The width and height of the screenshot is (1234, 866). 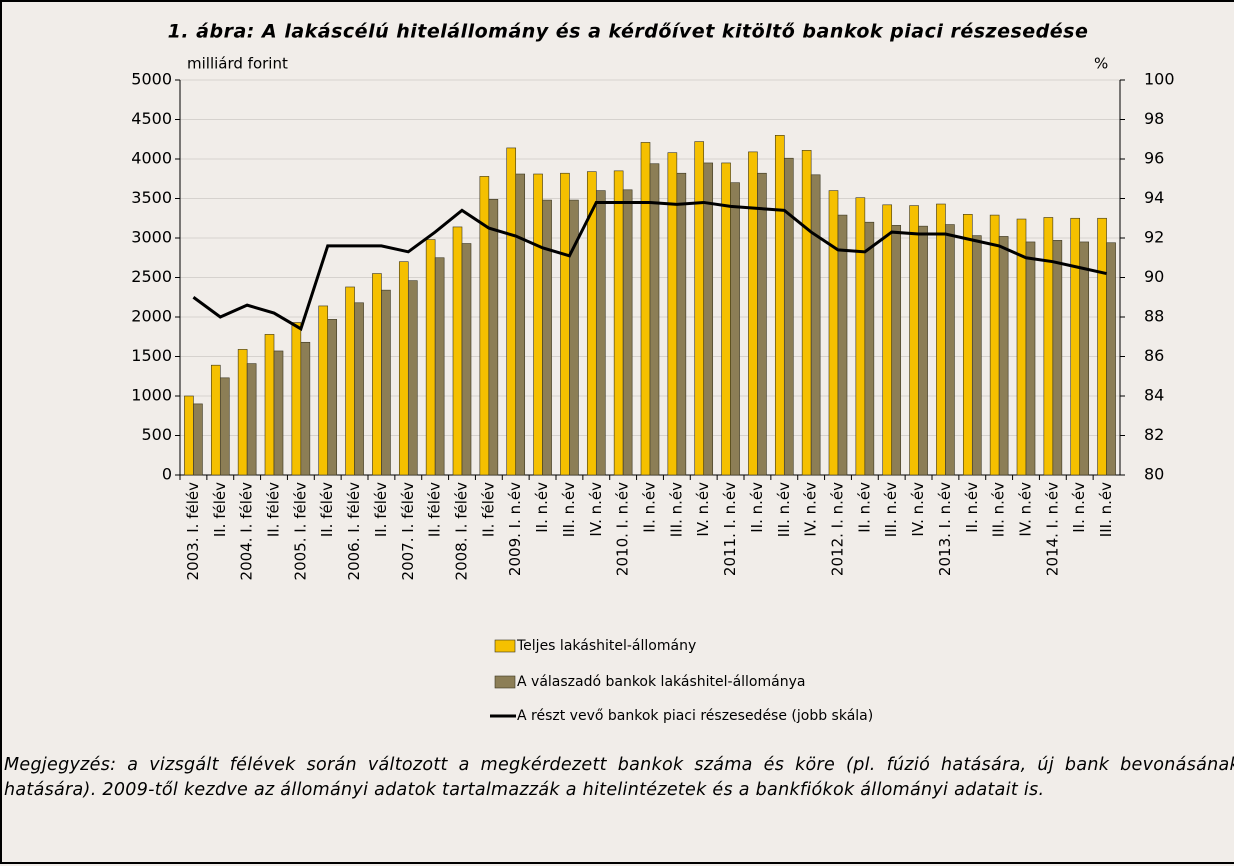 I want to click on y-tick-label: 4500, so click(x=151, y=118).